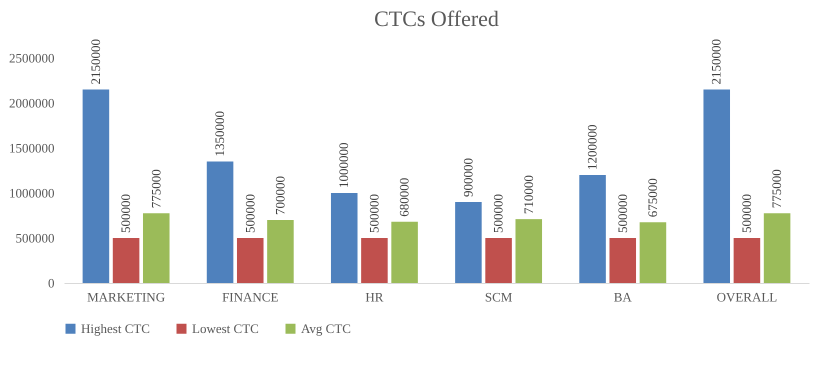  I want to click on legend-label: Avg CTC, so click(326, 328).